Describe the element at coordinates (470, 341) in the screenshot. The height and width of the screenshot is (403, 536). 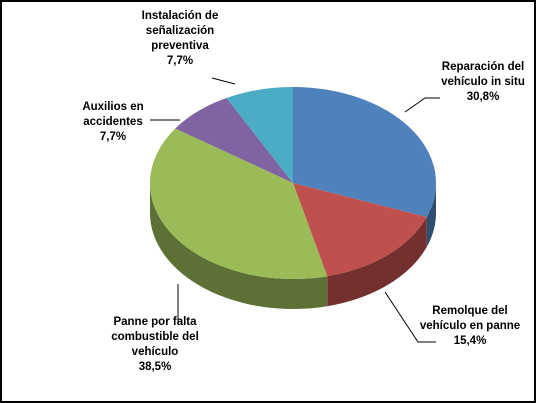
I see `value-label: 15,4%` at that location.